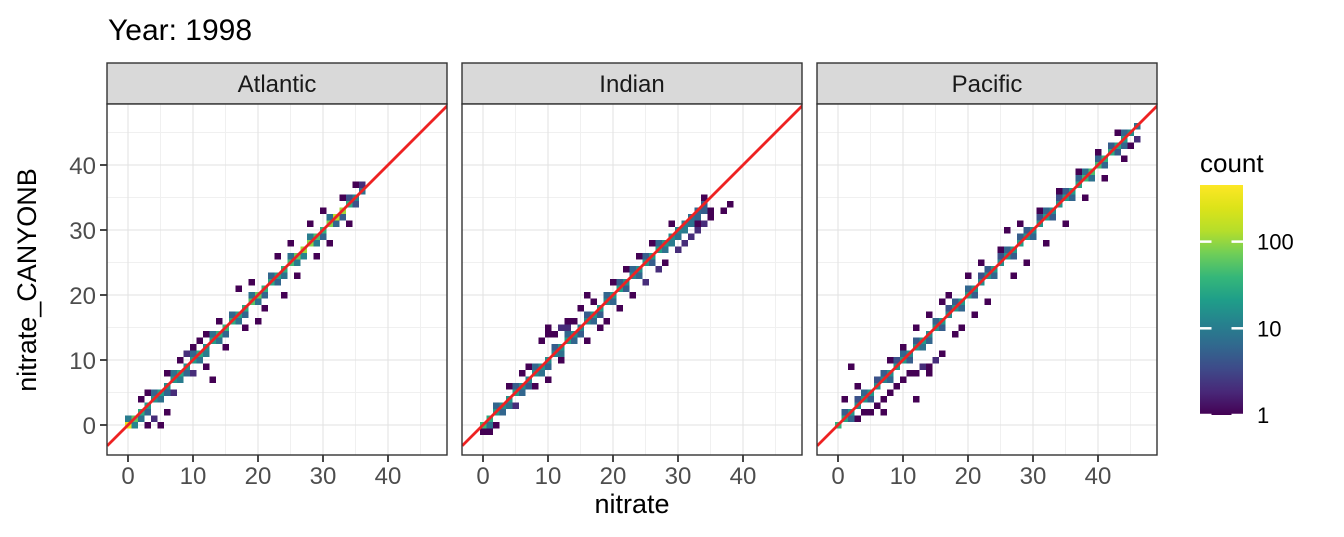 This screenshot has width=1344, height=537. What do you see at coordinates (88, 296) in the screenshot?
I see `y-axis: 0 10 20 30 40` at bounding box center [88, 296].